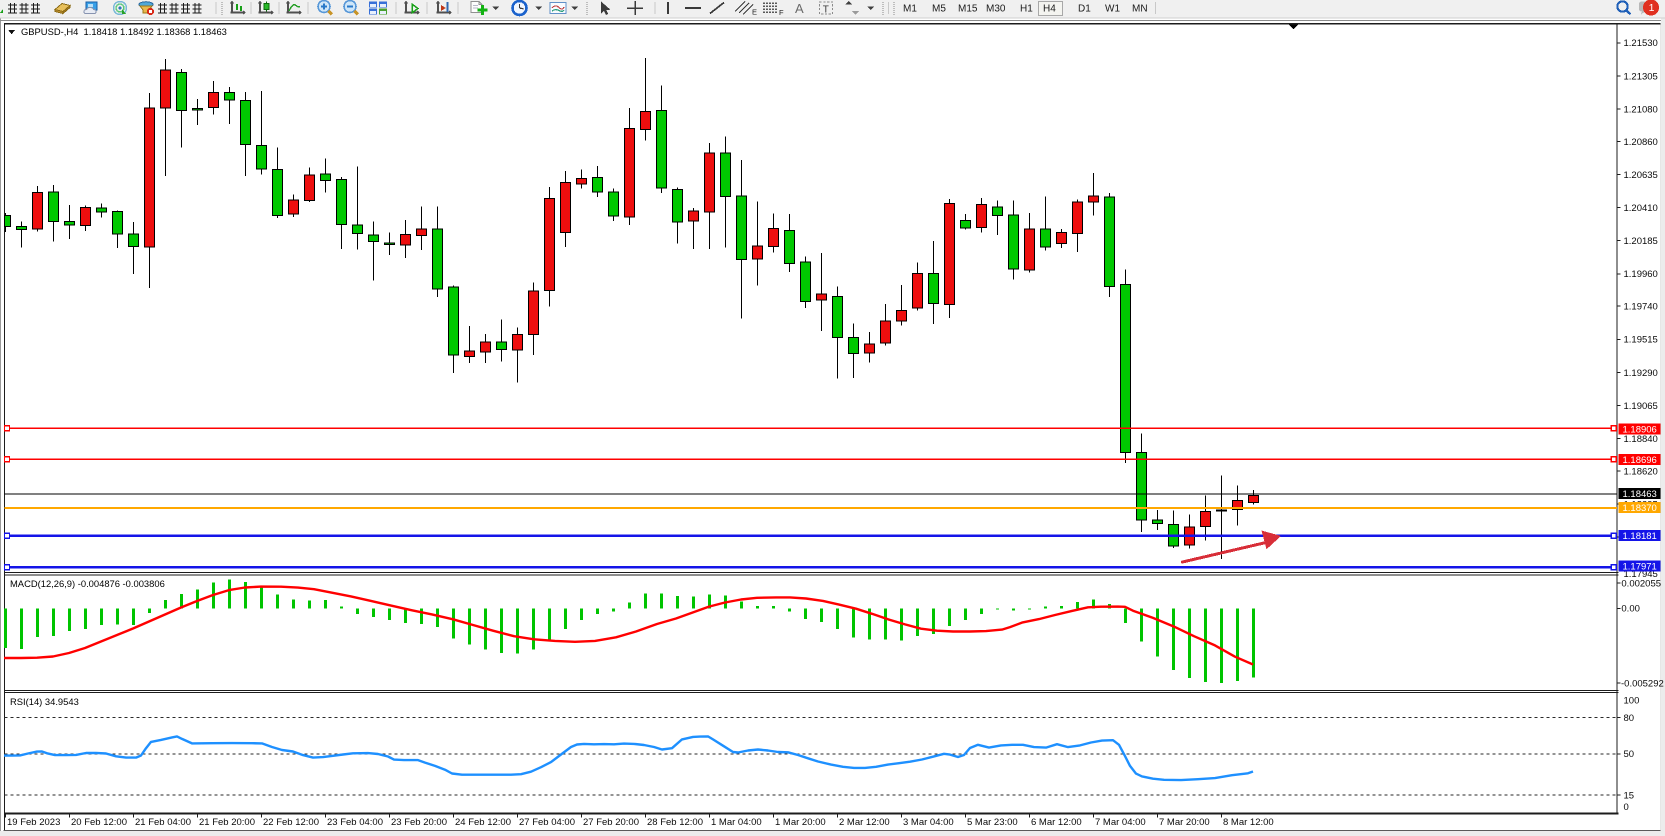  I want to click on svg-text: 20 Feb 12:00, so click(99, 822).